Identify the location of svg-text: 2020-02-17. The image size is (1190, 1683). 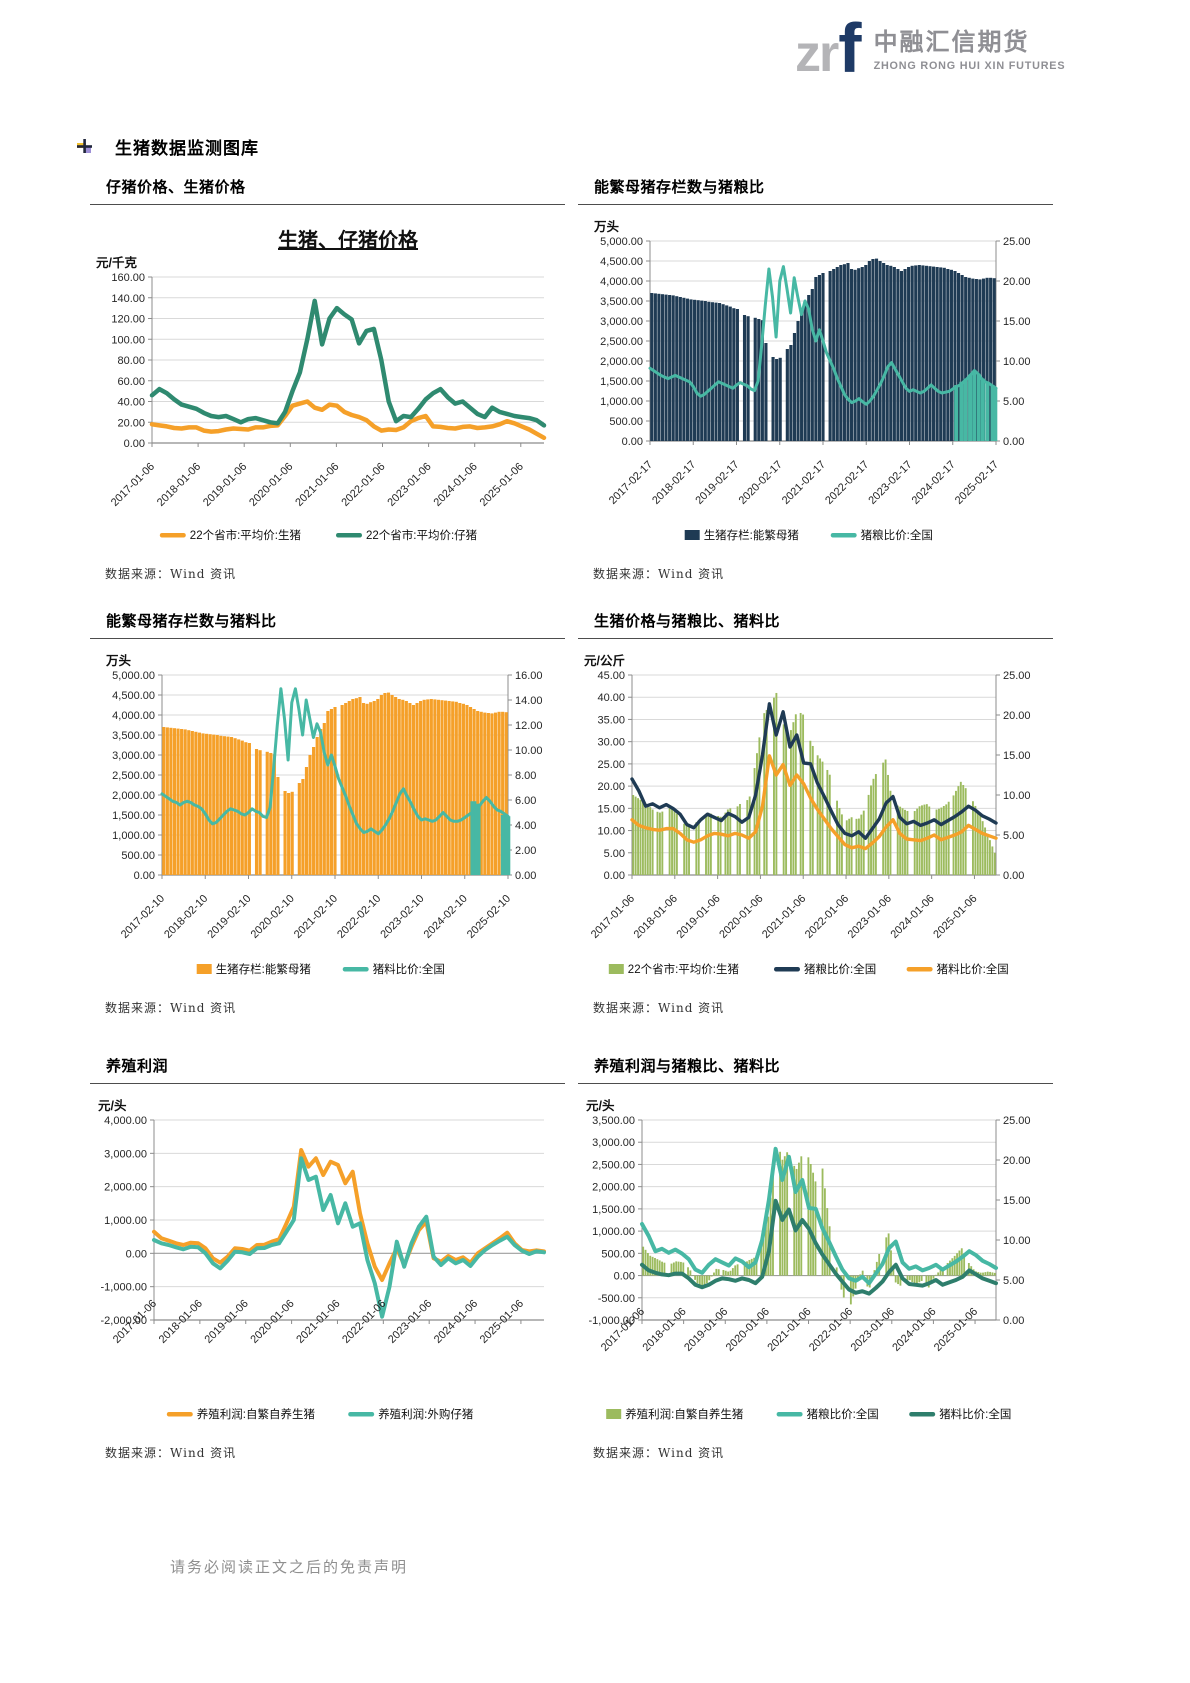
(761, 483).